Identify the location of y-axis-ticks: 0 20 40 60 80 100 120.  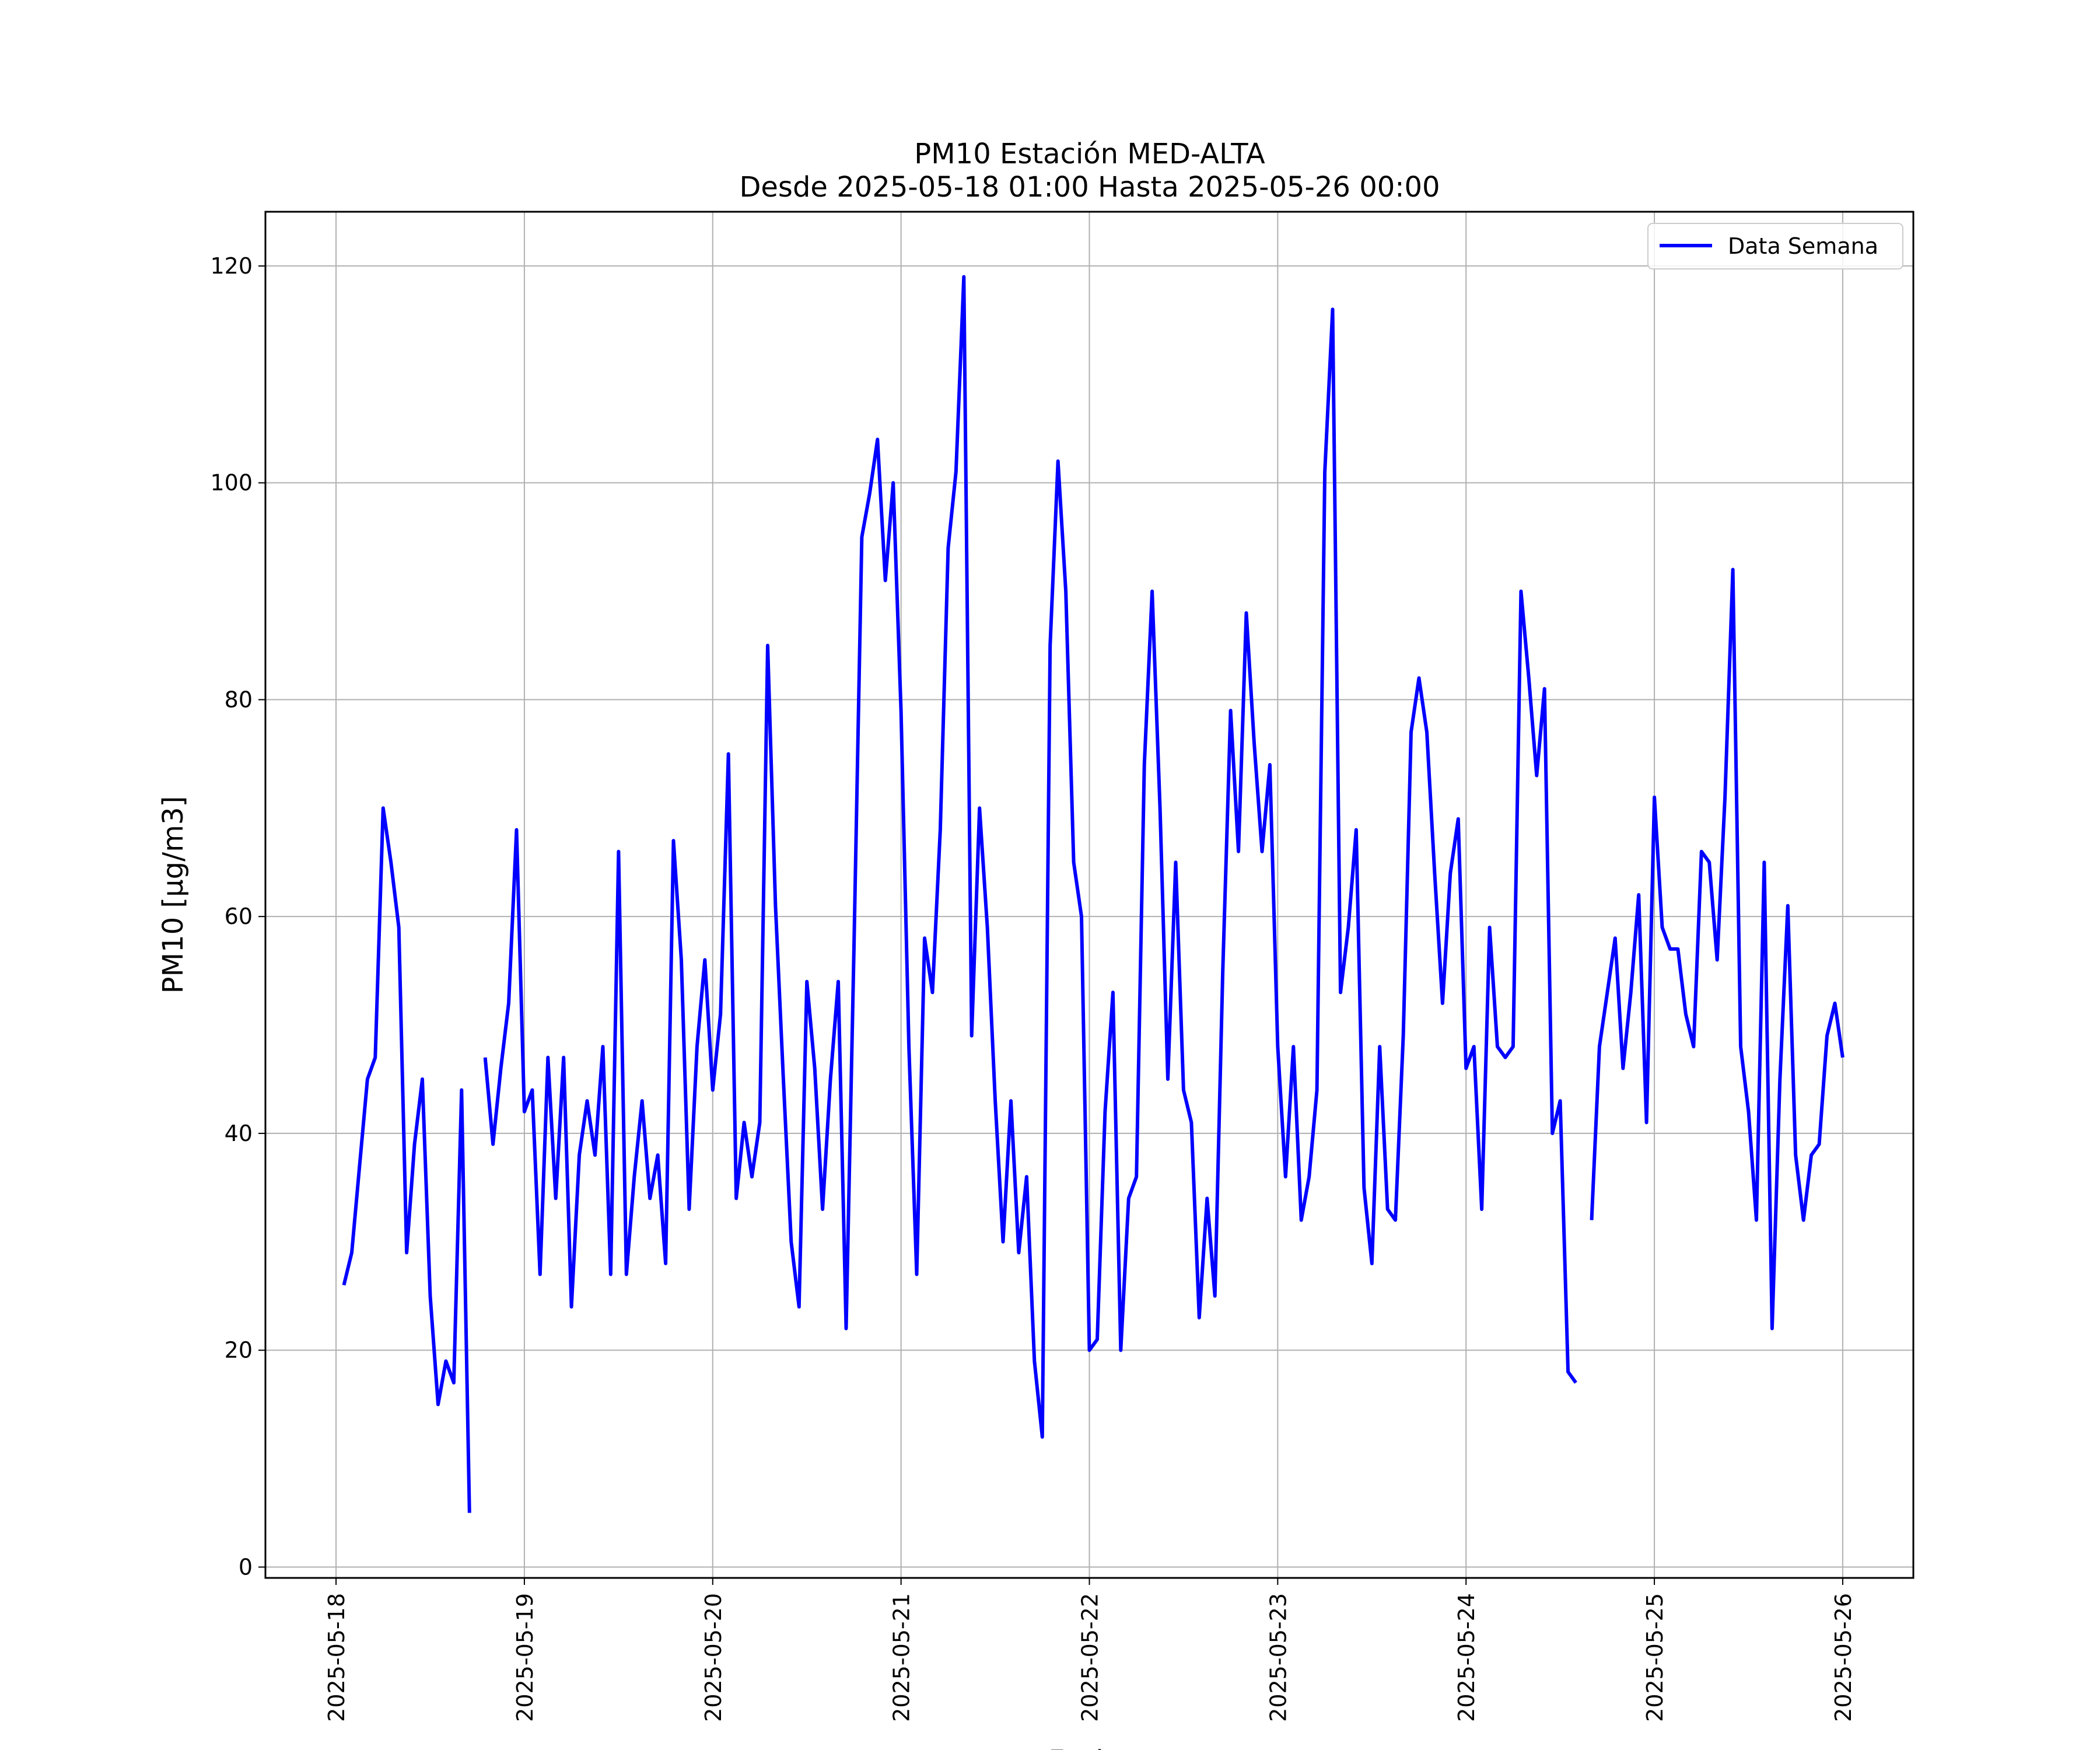
(237, 916).